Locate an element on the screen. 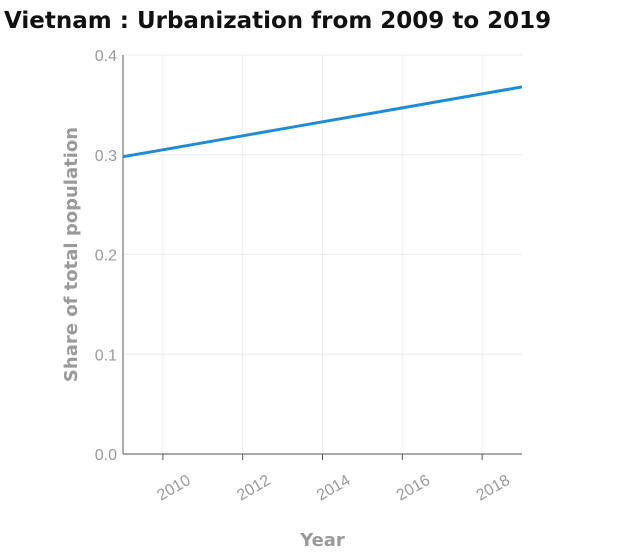  x-tick-label: 2014 is located at coordinates (333, 488).